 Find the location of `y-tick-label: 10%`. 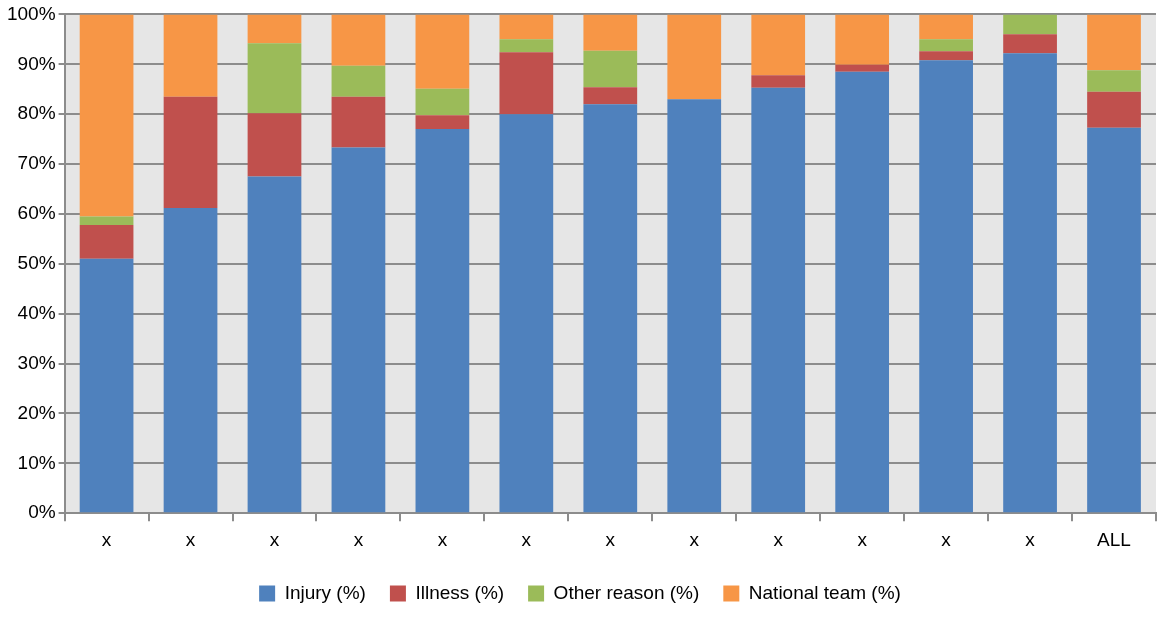

y-tick-label: 10% is located at coordinates (36, 462).